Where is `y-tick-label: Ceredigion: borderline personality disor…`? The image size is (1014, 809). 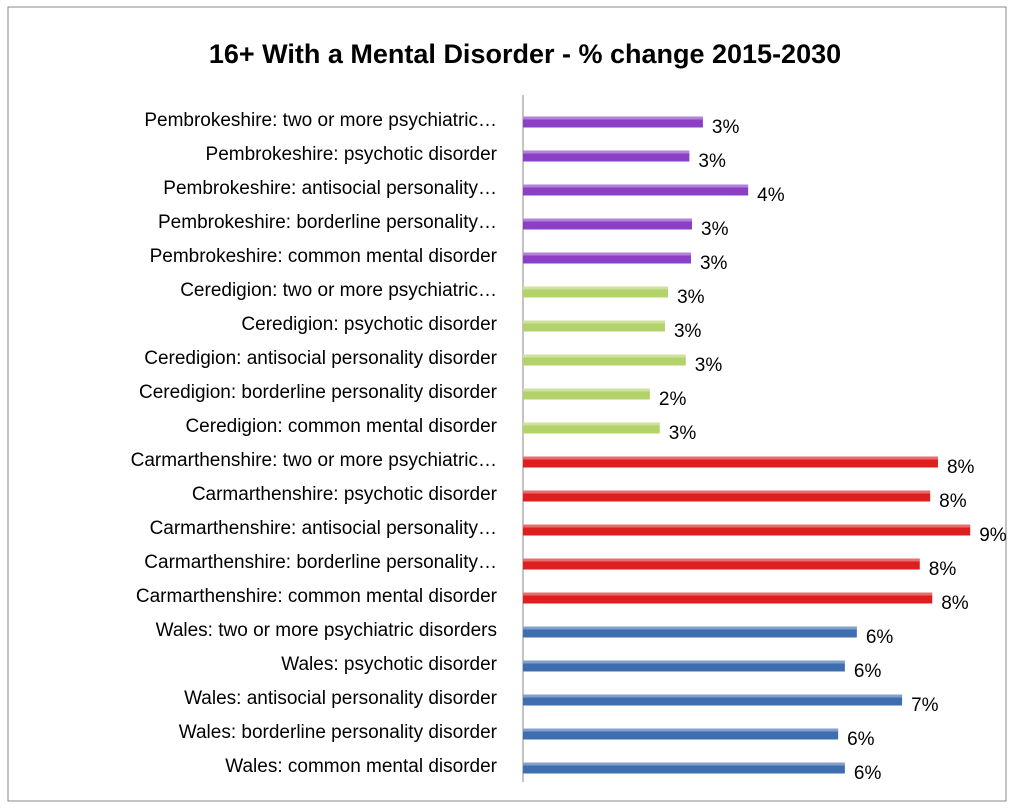
y-tick-label: Ceredigion: borderline personality disor… is located at coordinates (318, 392).